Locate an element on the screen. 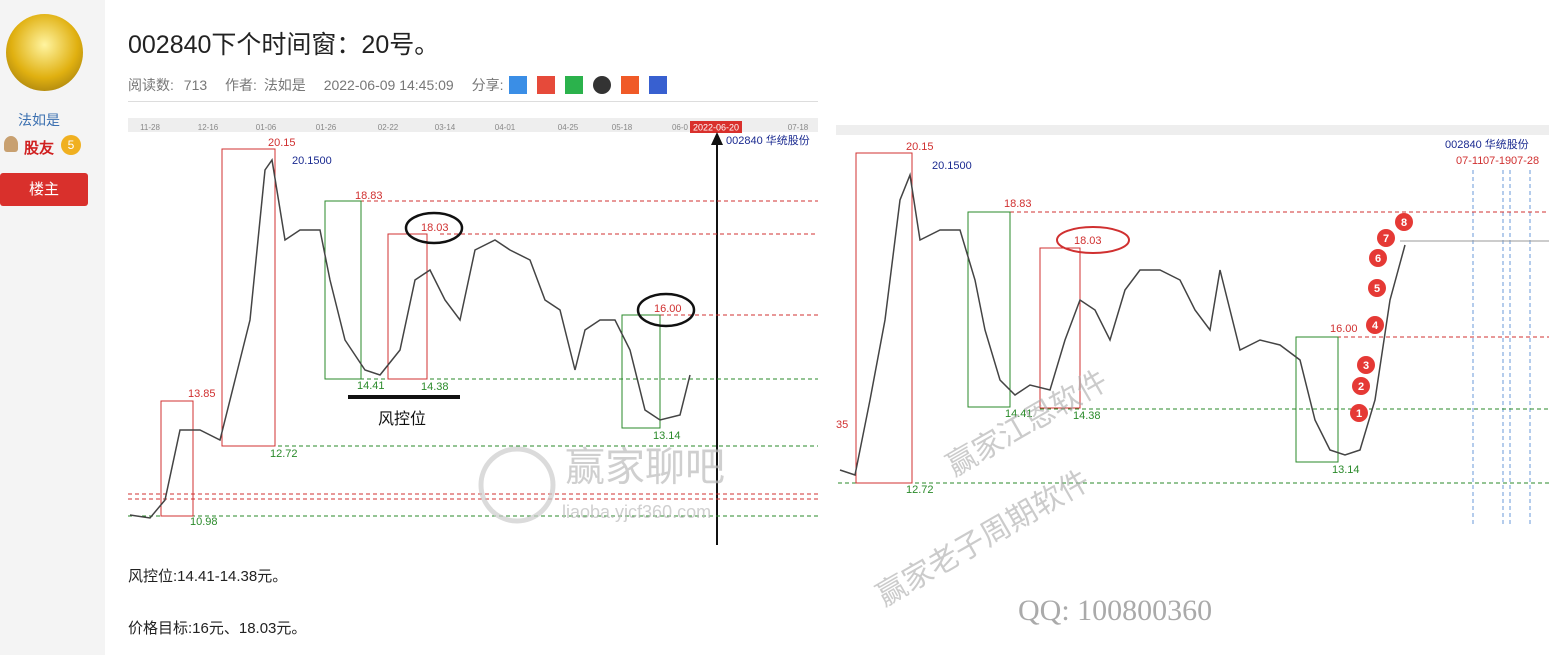  step-label: 1 is located at coordinates (1359, 414).